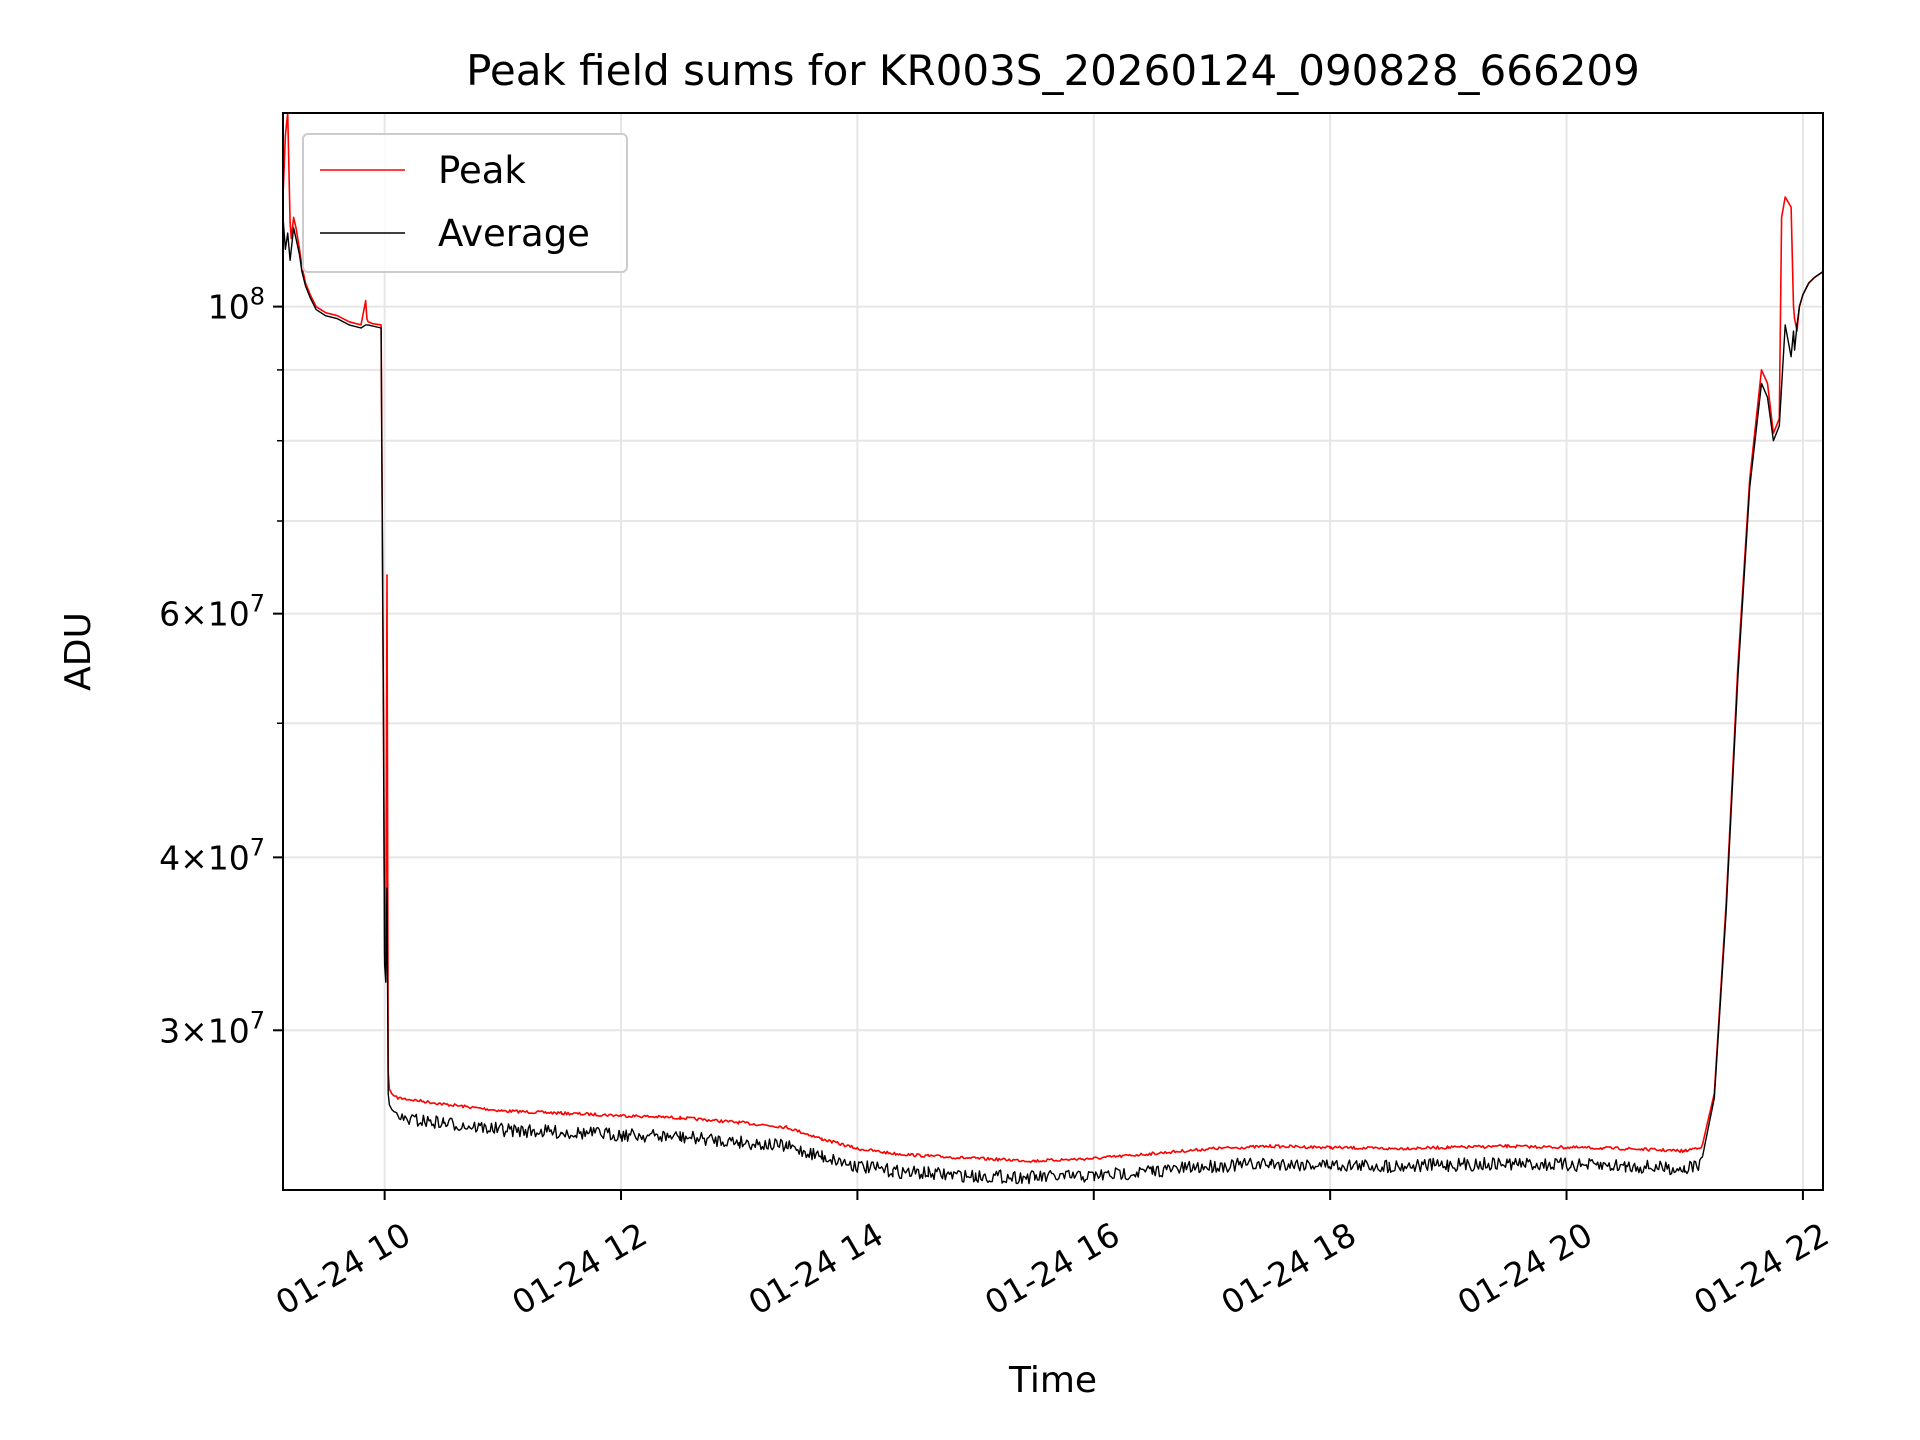 This screenshot has width=1920, height=1440. What do you see at coordinates (236, 305) in the screenshot?
I see `y-tick-label: 108` at bounding box center [236, 305].